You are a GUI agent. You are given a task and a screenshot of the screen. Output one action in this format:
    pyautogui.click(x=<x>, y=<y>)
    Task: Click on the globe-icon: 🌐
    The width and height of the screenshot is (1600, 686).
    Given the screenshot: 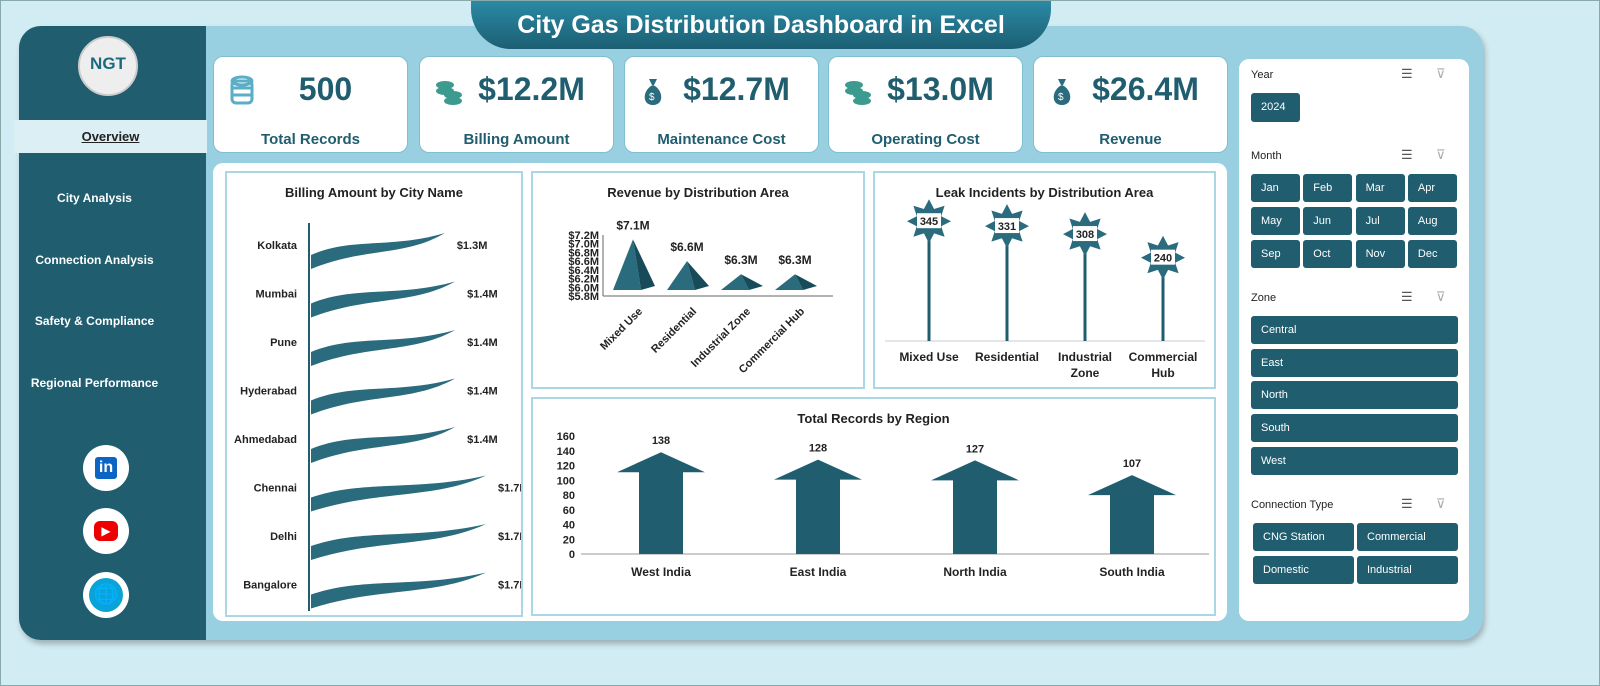 What is the action you would take?
    pyautogui.click(x=106, y=595)
    